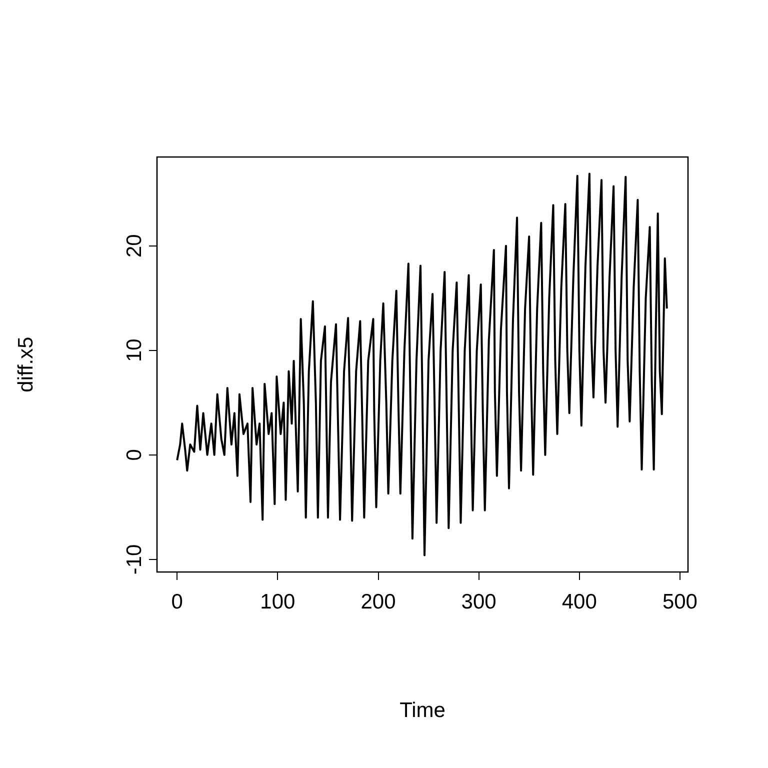  I want to click on x-tick-label: 500, so click(680, 602).